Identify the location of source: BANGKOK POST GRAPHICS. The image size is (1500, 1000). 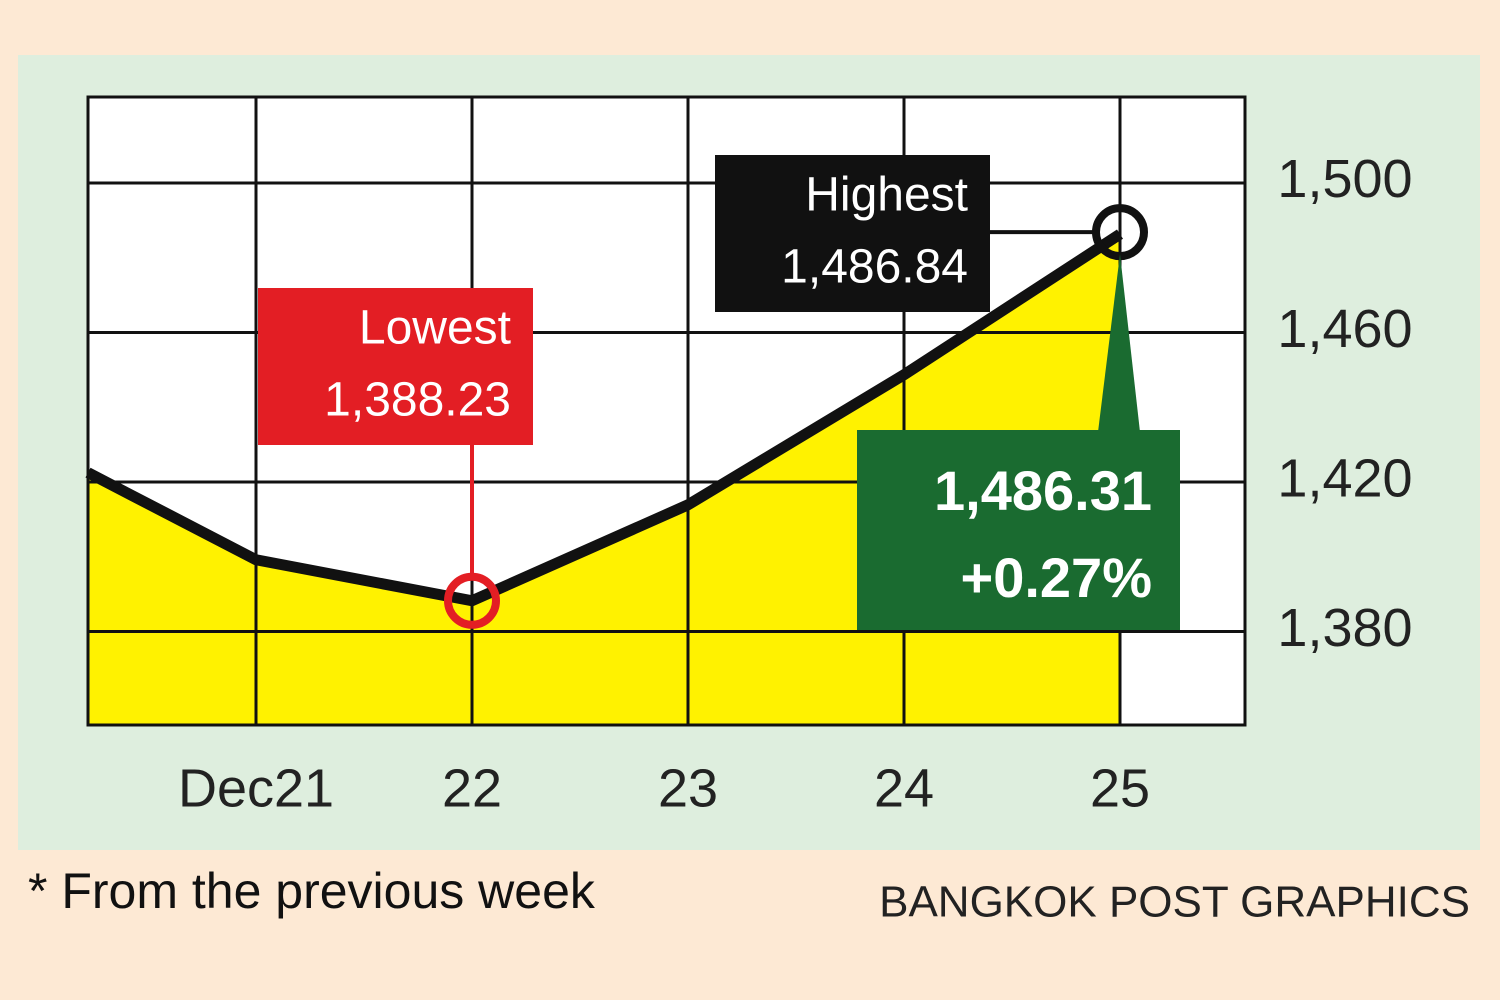
(1174, 902).